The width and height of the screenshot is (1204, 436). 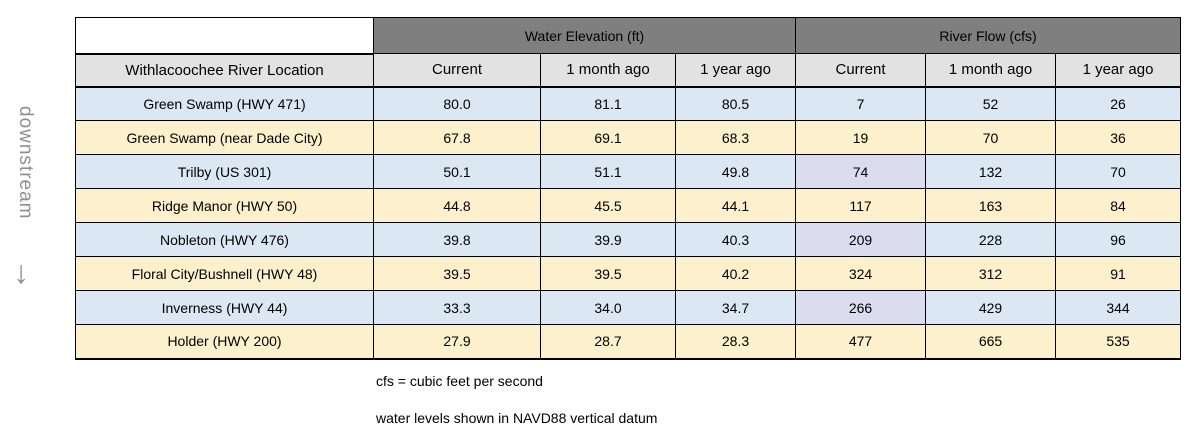 What do you see at coordinates (457, 342) in the screenshot?
I see `elevation-current-cell: 27.9` at bounding box center [457, 342].